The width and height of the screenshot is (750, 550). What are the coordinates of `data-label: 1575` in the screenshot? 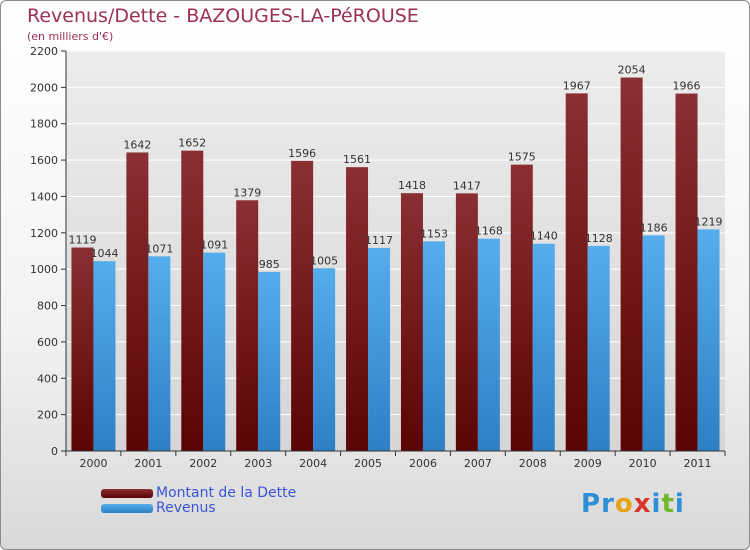 It's located at (522, 157).